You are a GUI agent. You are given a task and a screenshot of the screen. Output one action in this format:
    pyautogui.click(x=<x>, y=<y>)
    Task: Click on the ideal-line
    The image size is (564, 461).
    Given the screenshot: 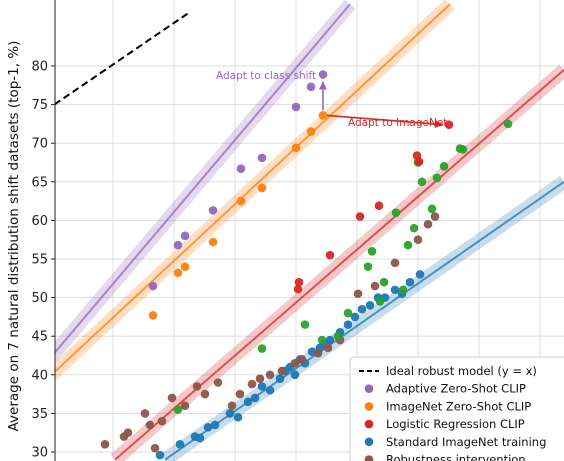 What is the action you would take?
    pyautogui.click(x=123, y=58)
    